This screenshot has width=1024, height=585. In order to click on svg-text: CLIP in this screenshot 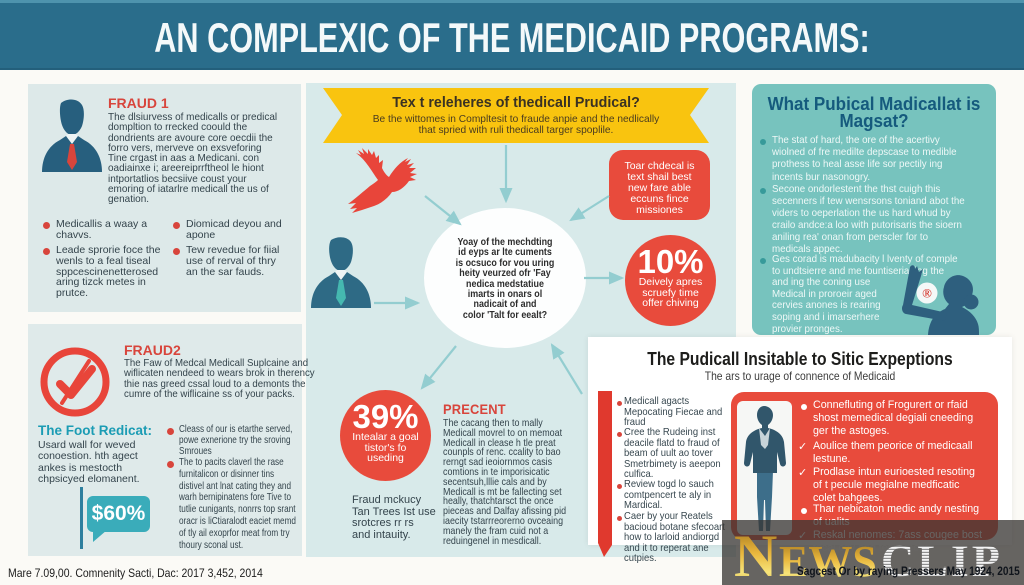, I will do `click(942, 560)`.